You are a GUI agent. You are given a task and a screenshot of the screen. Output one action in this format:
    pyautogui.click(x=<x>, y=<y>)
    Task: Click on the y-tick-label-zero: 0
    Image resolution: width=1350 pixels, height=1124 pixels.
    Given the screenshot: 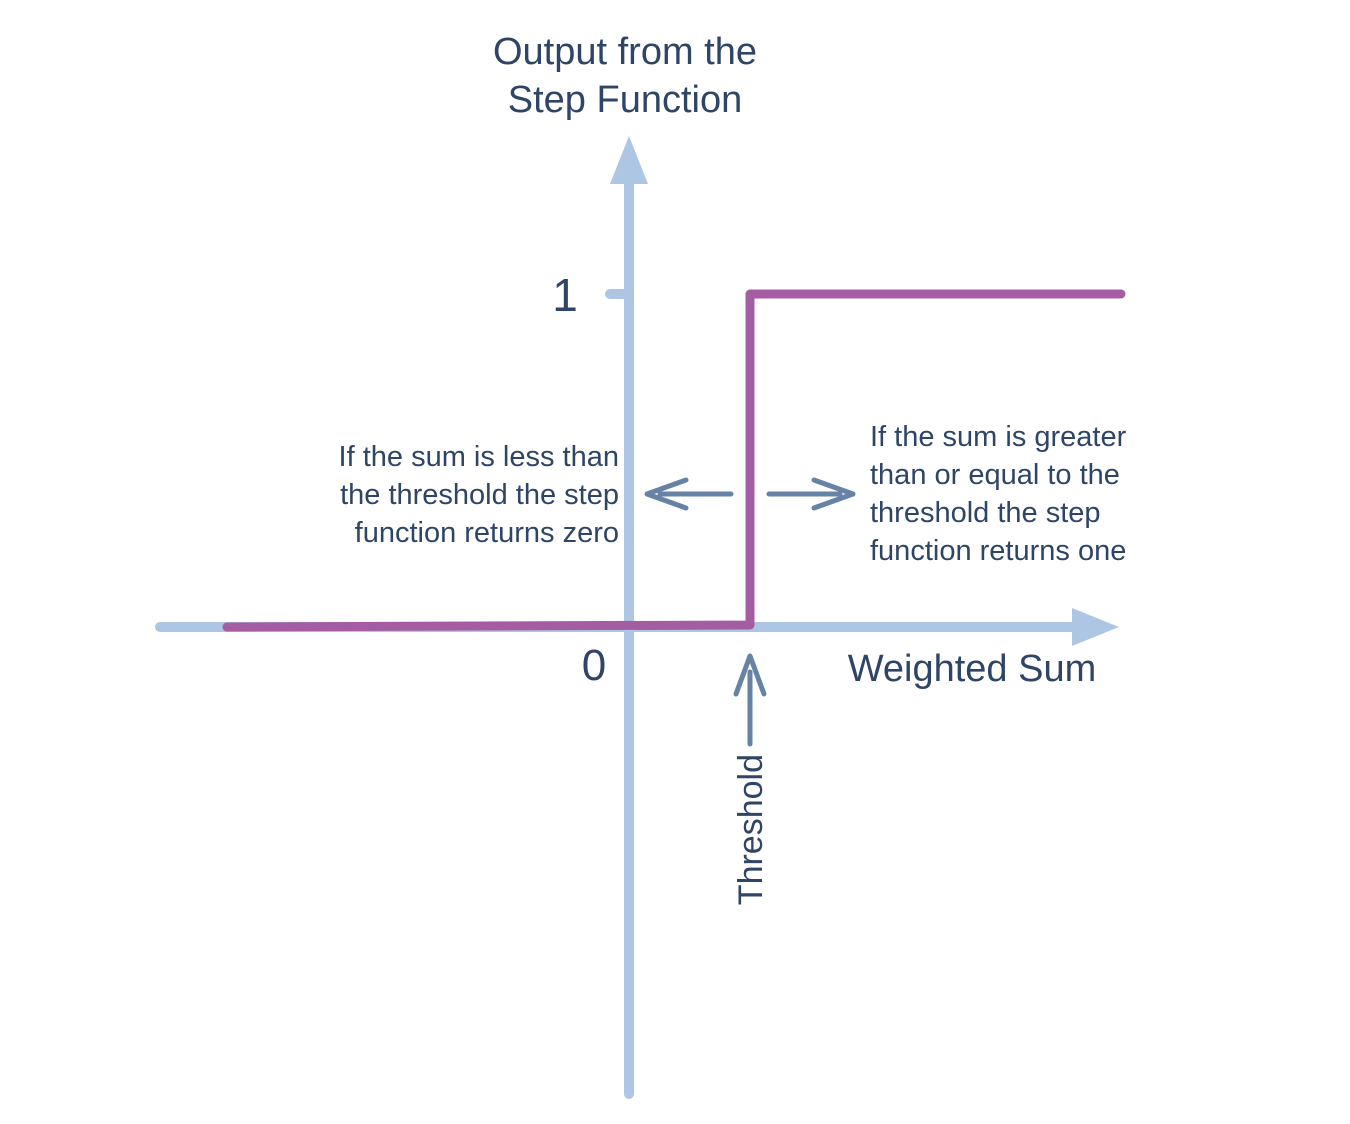 What is the action you would take?
    pyautogui.click(x=594, y=665)
    